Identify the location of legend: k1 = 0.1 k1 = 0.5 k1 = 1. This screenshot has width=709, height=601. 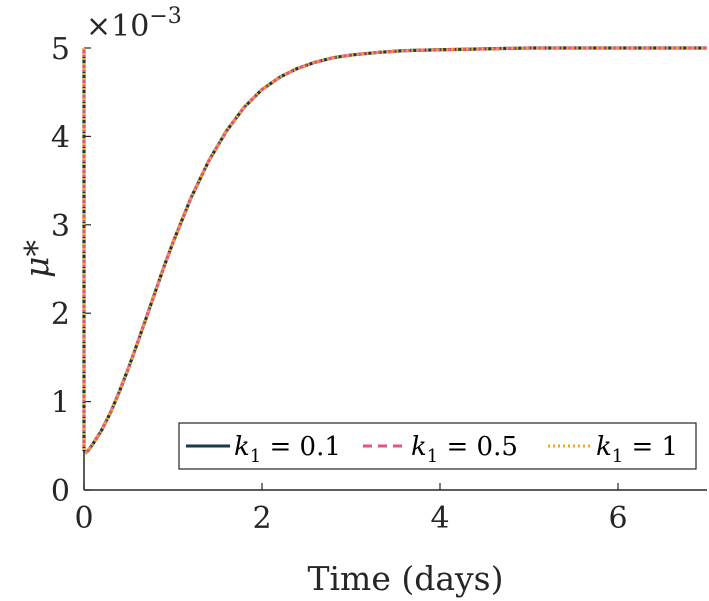
(437, 446).